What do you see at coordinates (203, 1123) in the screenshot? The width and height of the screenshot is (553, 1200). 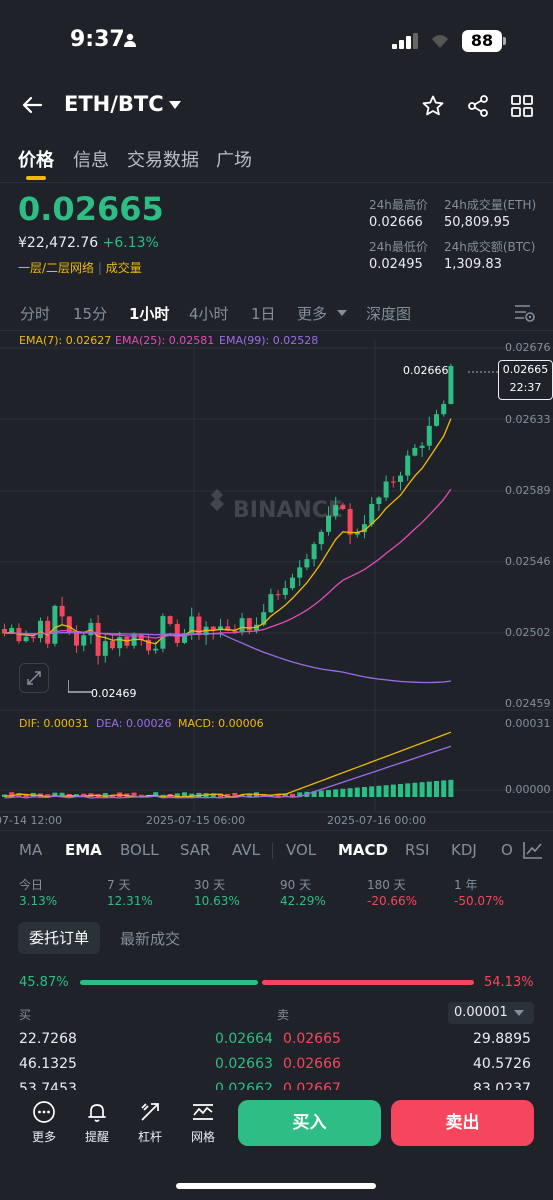 I see `grid-button: 网格` at bounding box center [203, 1123].